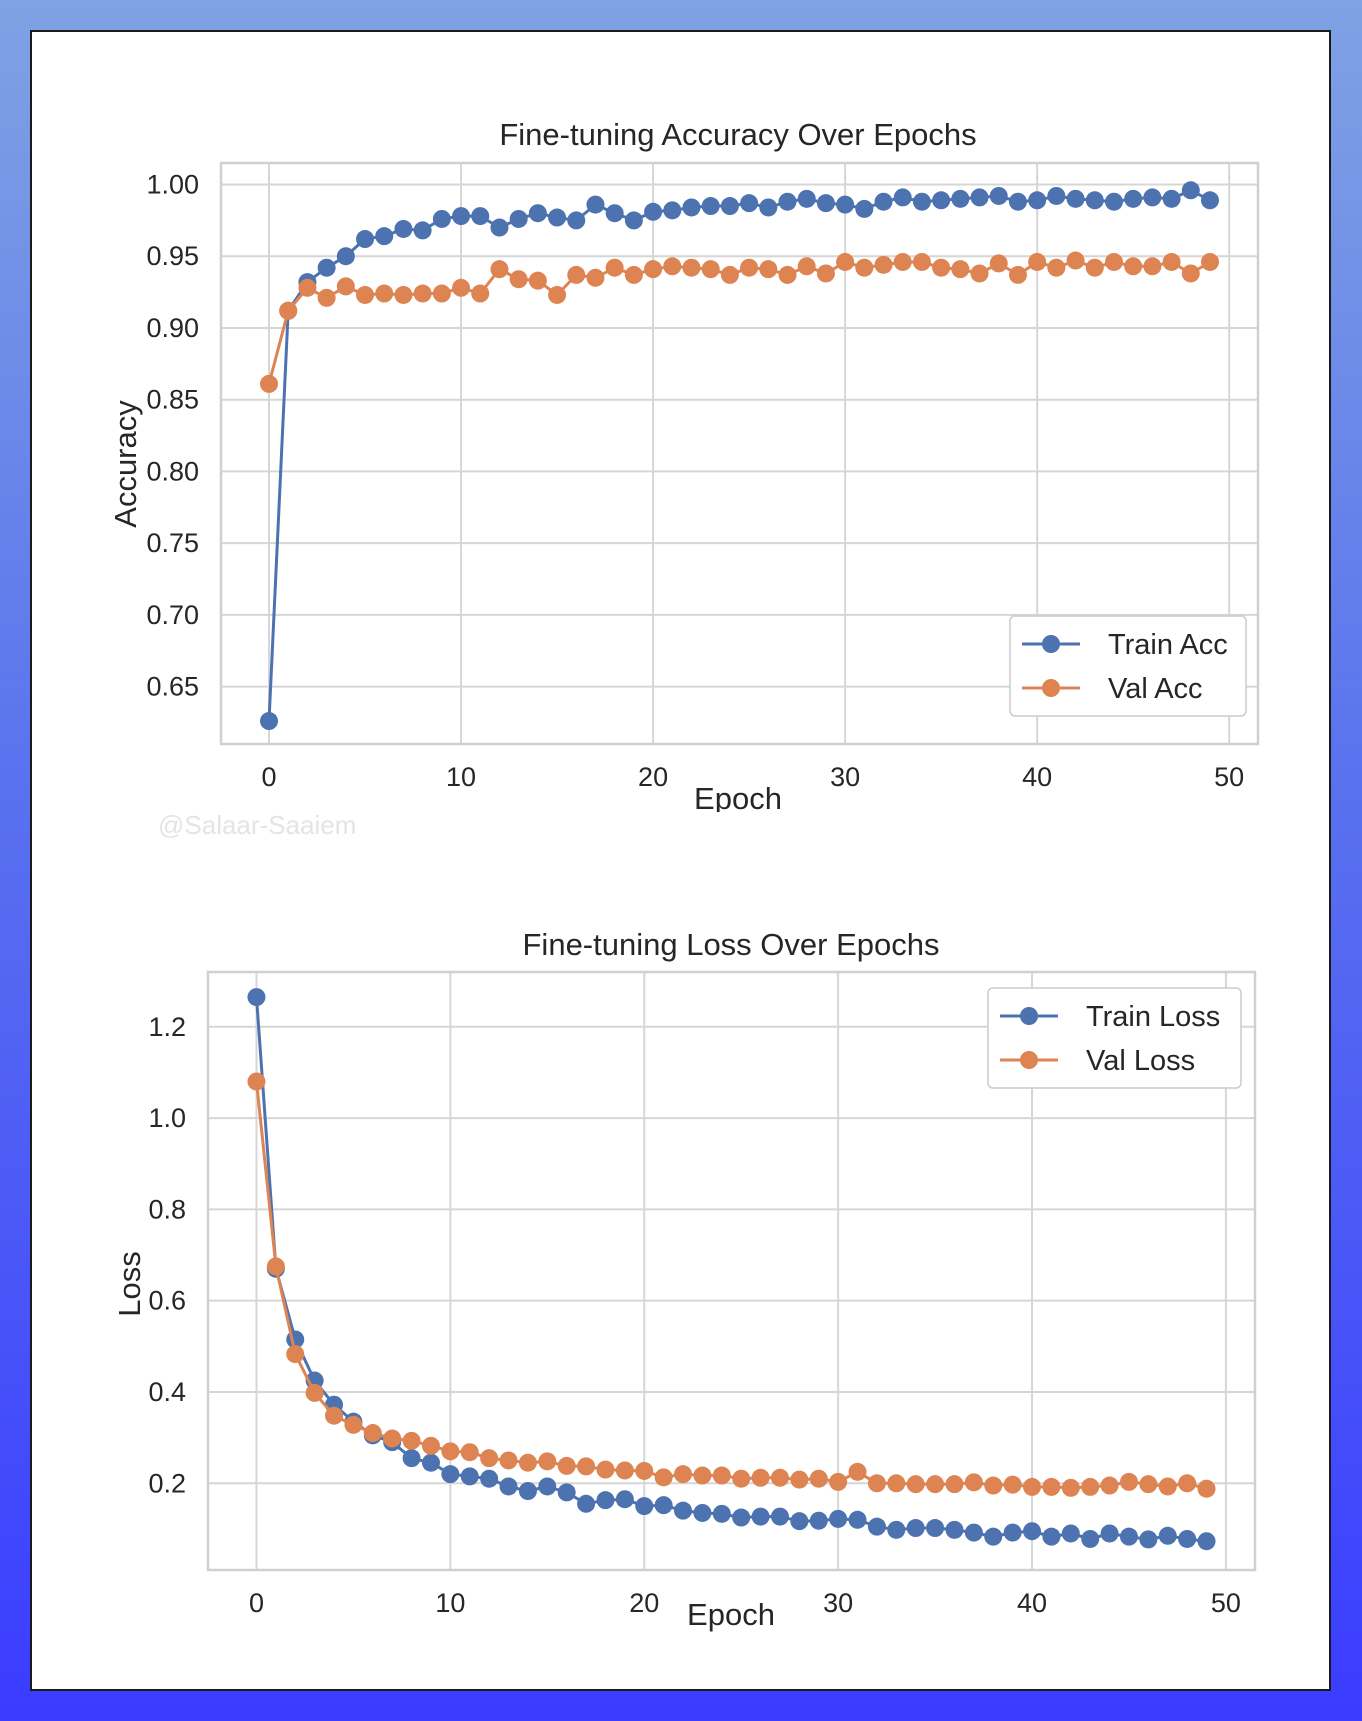 The image size is (1362, 1721). Describe the element at coordinates (738, 796) in the screenshot. I see `accuracy-chart-xlabel: Epoch` at that location.